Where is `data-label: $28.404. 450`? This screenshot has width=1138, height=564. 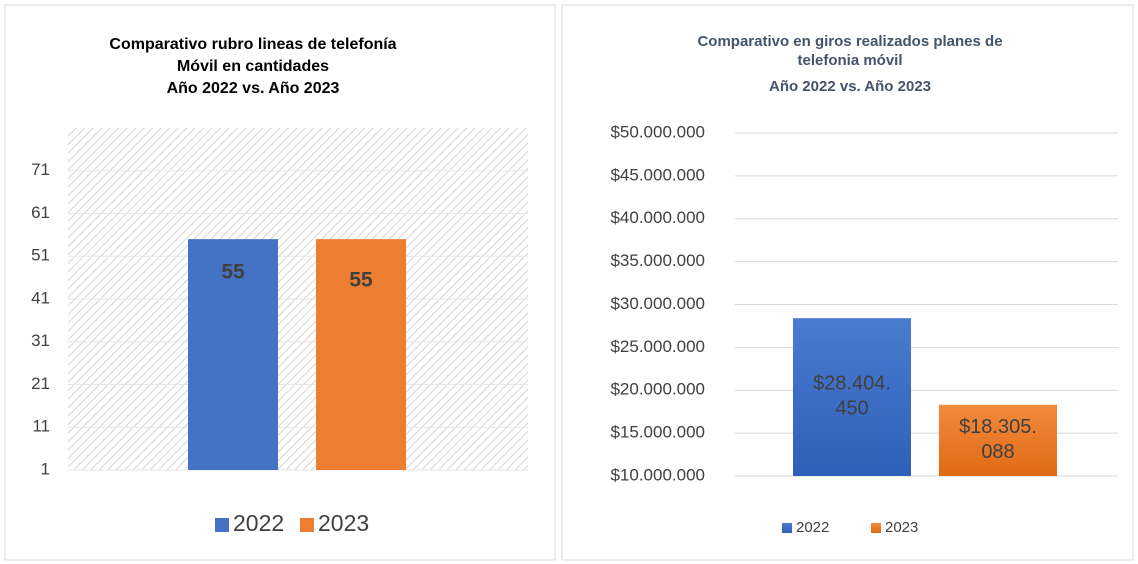
data-label: $28.404. 450 is located at coordinates (852, 396).